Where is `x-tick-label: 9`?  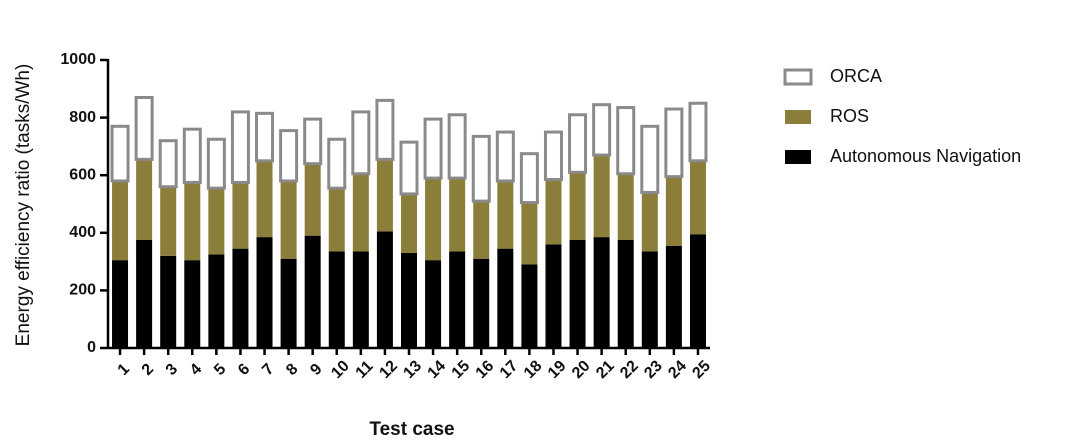
x-tick-label: 9 is located at coordinates (316, 370).